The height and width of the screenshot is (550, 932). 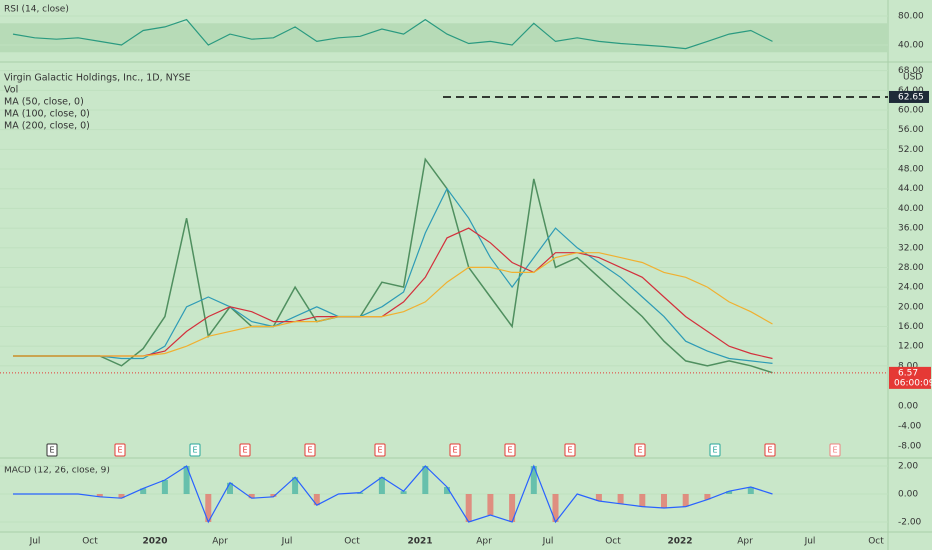 I want to click on time-label: 2020, so click(x=154, y=542).